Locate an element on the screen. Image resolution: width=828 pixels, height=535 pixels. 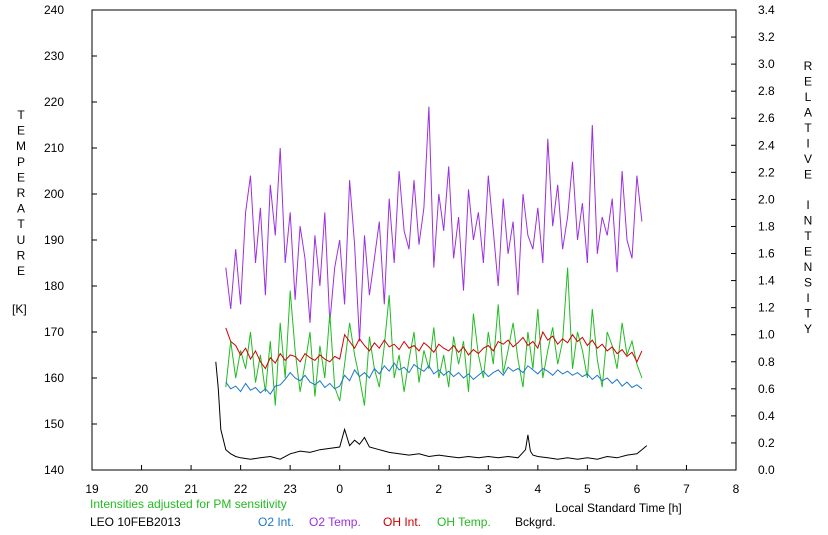
left-y-tick-label: 200 is located at coordinates (54, 194).